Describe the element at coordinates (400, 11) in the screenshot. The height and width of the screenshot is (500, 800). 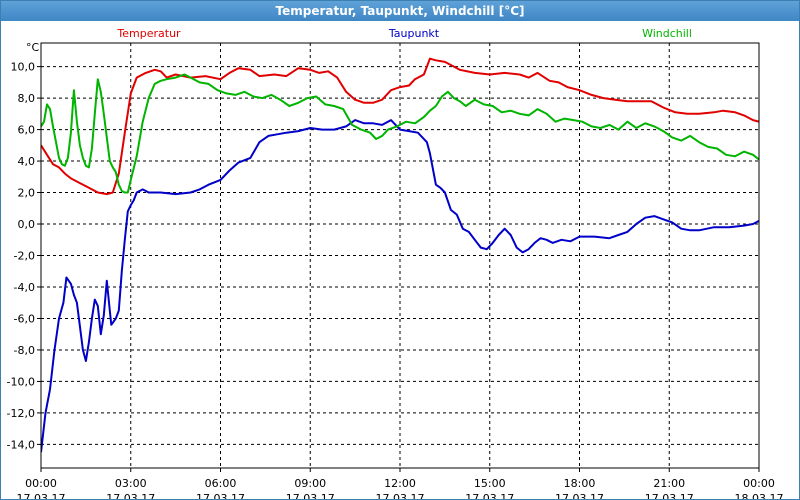
I see `window-title: Temperatur, Taupunkt, Windchill [°C]` at that location.